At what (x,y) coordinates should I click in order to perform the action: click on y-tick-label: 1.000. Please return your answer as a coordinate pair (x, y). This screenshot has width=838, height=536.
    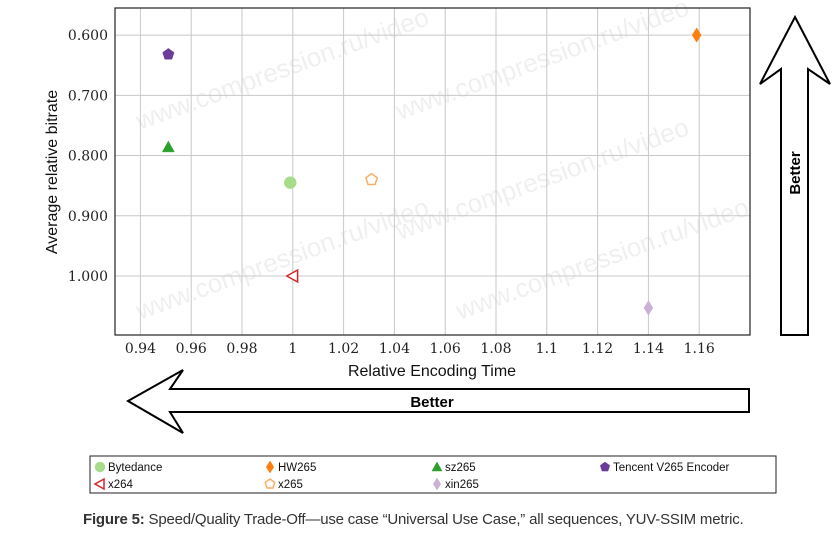
    Looking at the image, I should click on (88, 277).